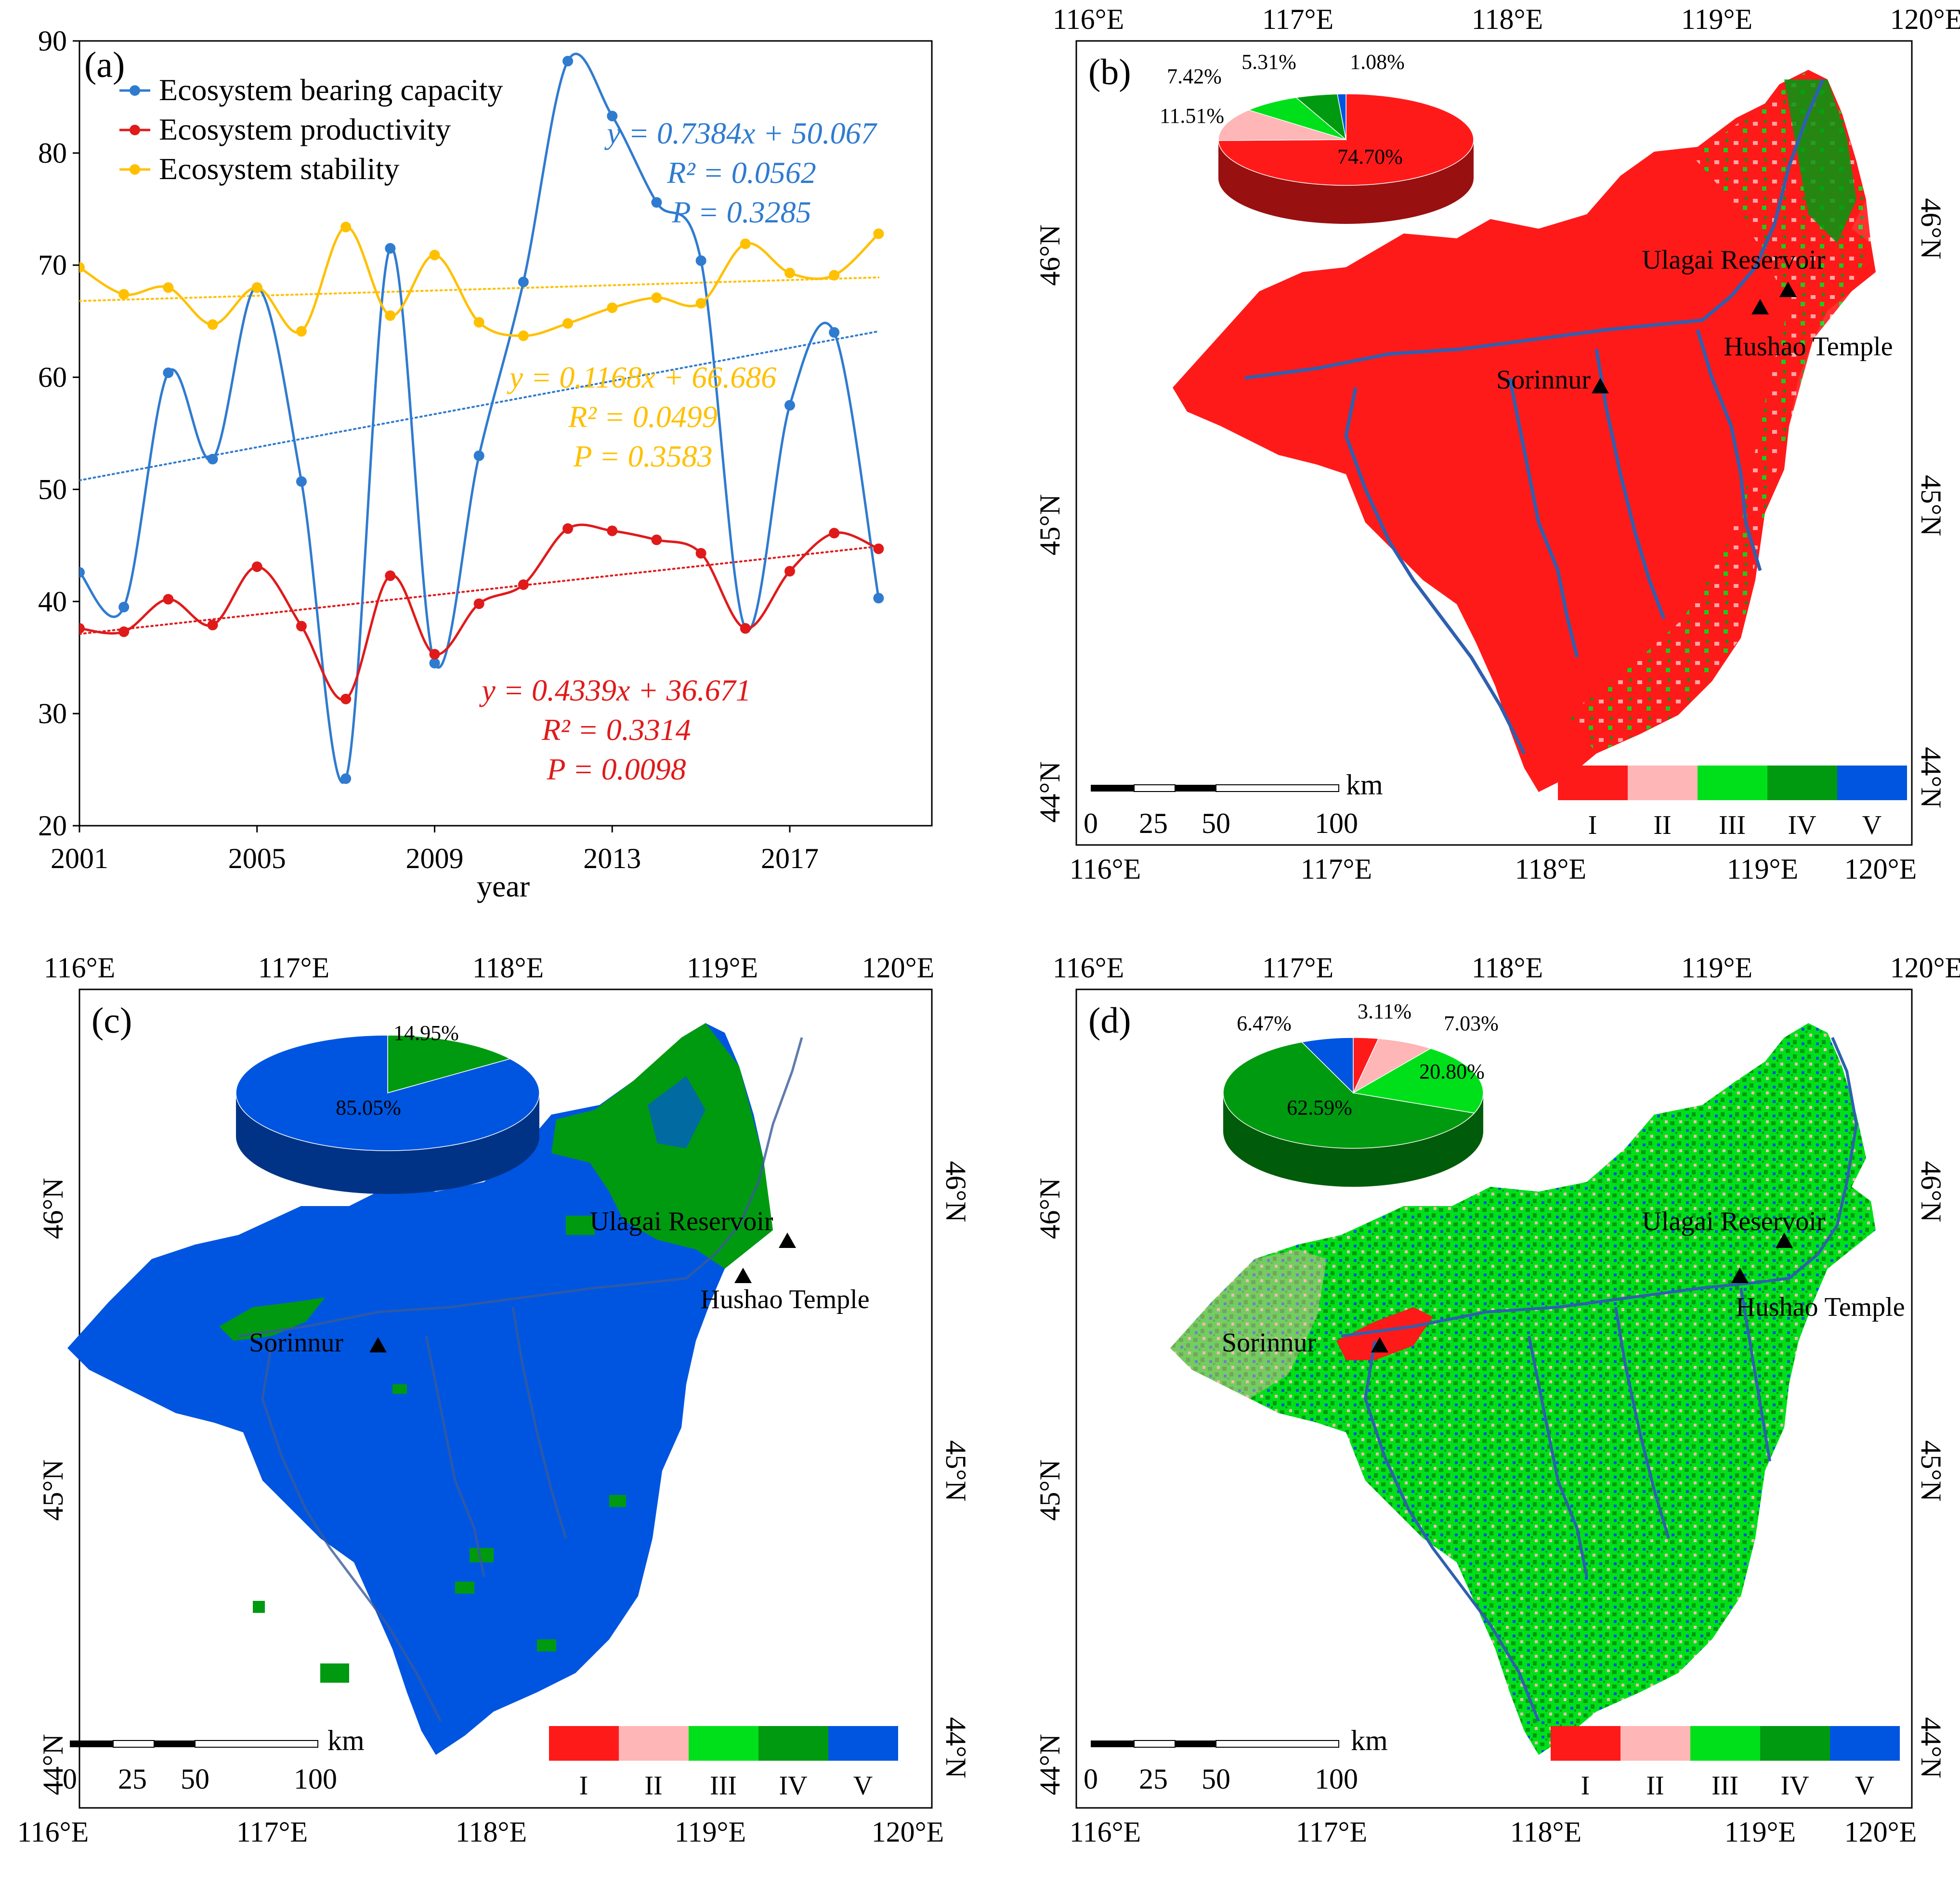  Describe the element at coordinates (1794, 1786) in the screenshot. I see `legend-class-label: IV` at that location.